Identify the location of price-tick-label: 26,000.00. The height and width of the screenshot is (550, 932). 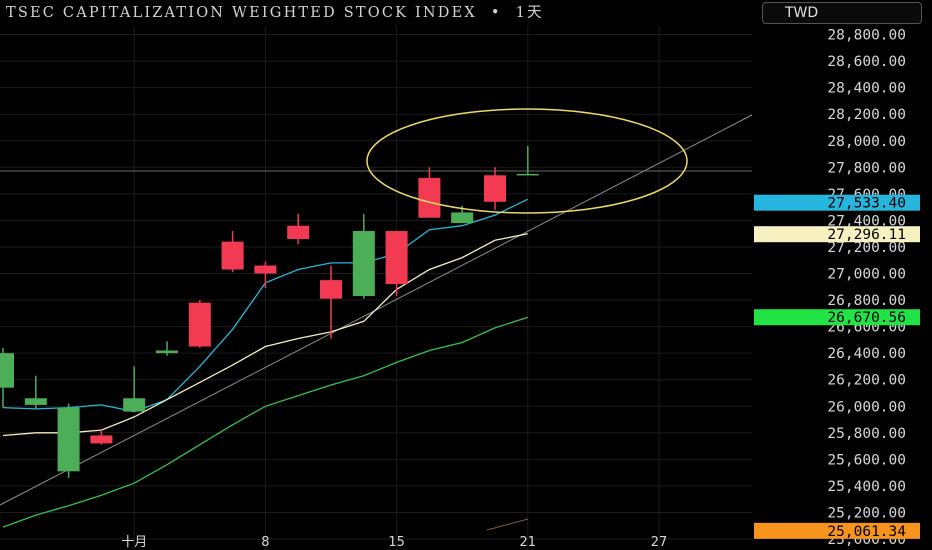
(866, 407).